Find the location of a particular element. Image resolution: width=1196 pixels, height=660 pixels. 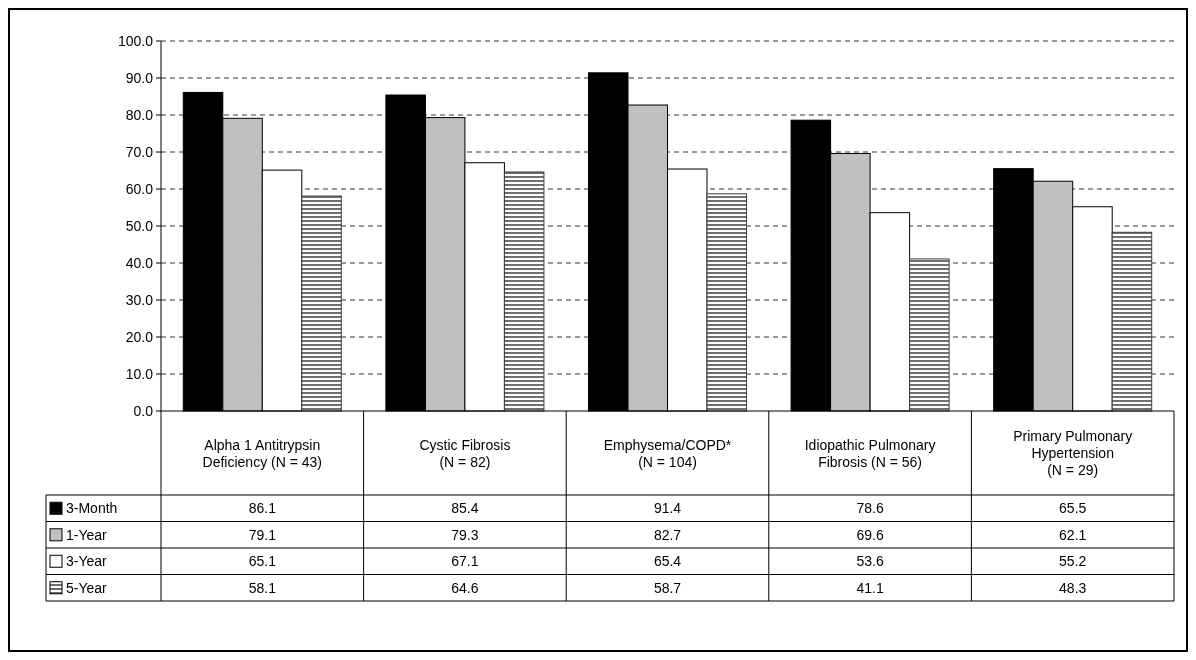

x-tick-label: Emphysema/COPD* (N = 104) is located at coordinates (667, 453).